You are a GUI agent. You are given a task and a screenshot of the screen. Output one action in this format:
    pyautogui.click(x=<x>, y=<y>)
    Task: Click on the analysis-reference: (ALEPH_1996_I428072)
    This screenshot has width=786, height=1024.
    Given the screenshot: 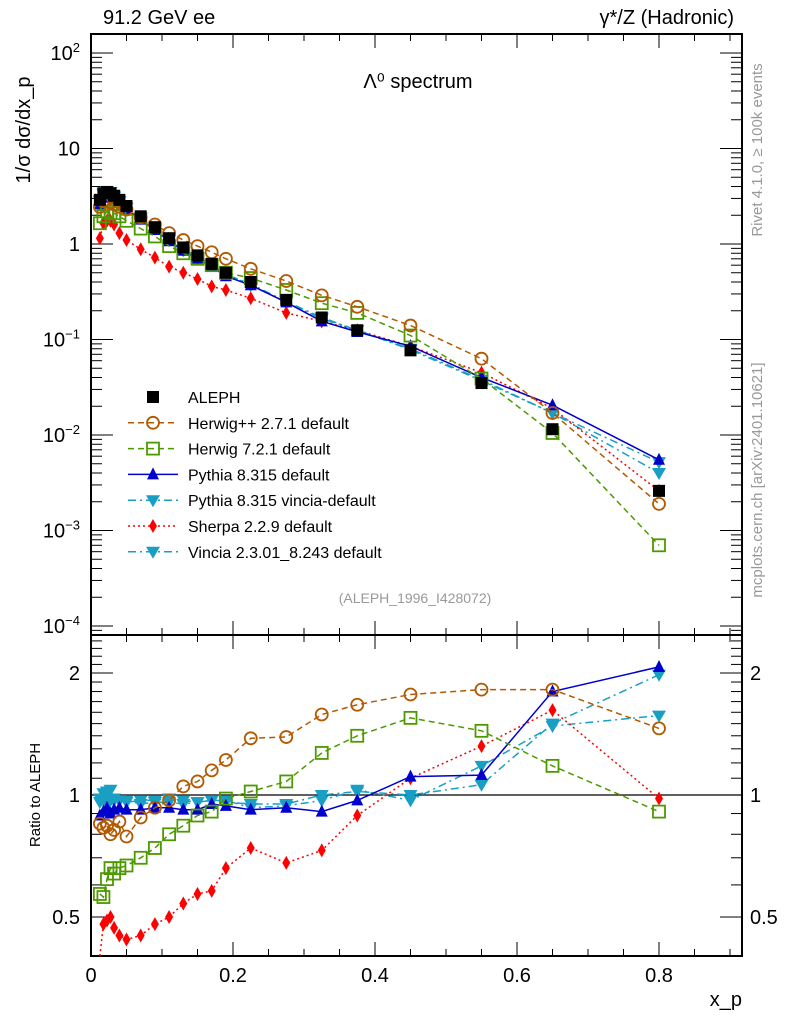 What is the action you would take?
    pyautogui.click(x=415, y=598)
    